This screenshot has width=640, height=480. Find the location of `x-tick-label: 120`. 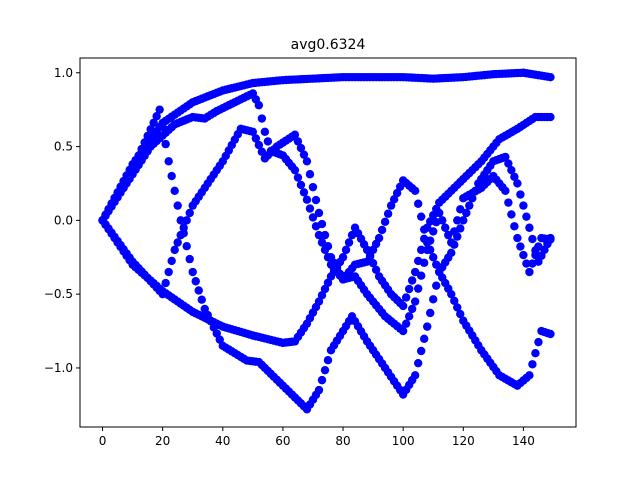

x-tick-label: 120 is located at coordinates (463, 441).